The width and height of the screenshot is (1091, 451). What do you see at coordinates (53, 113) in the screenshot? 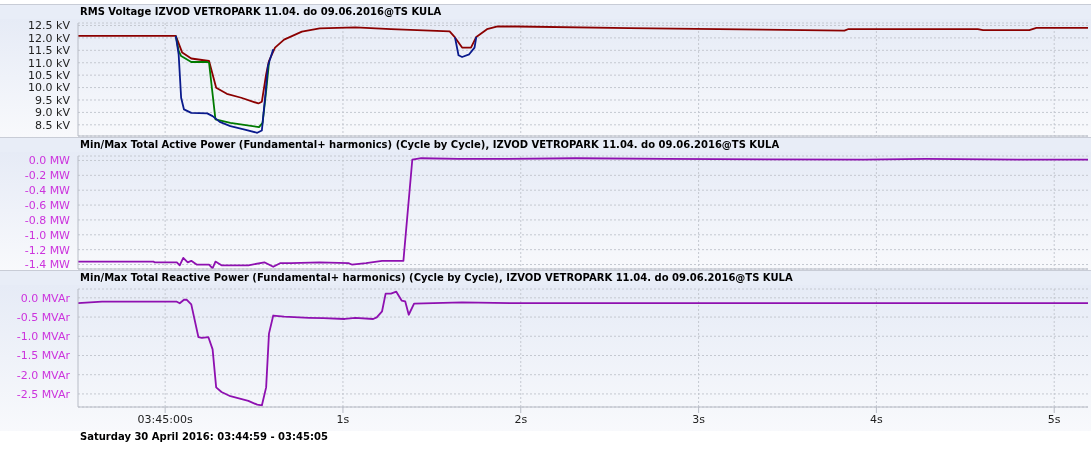
I see `y-tick-label: 9.0 kV` at bounding box center [53, 113].